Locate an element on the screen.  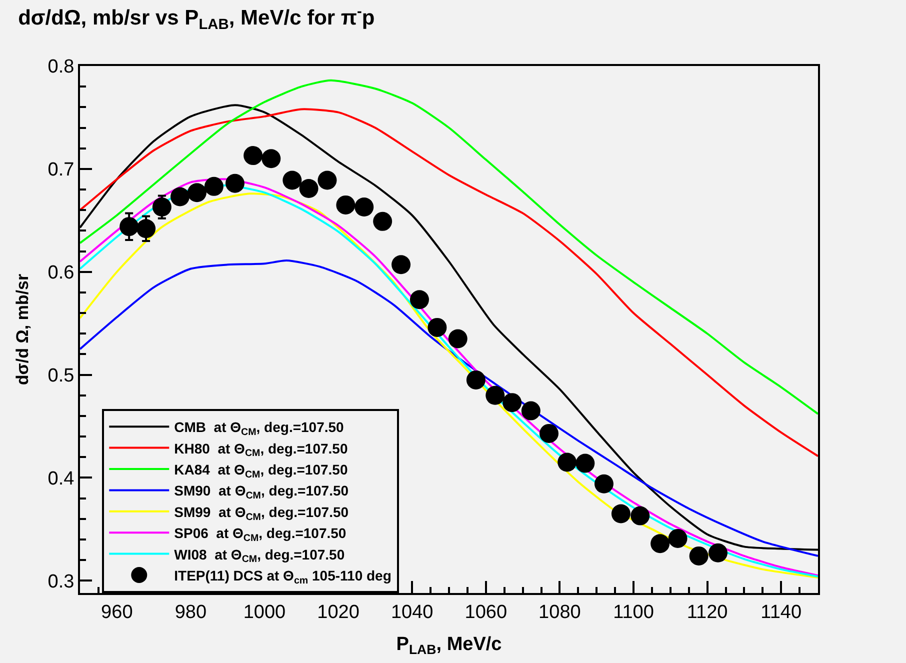
y-tick-label: 0.8 is located at coordinates (61, 67).